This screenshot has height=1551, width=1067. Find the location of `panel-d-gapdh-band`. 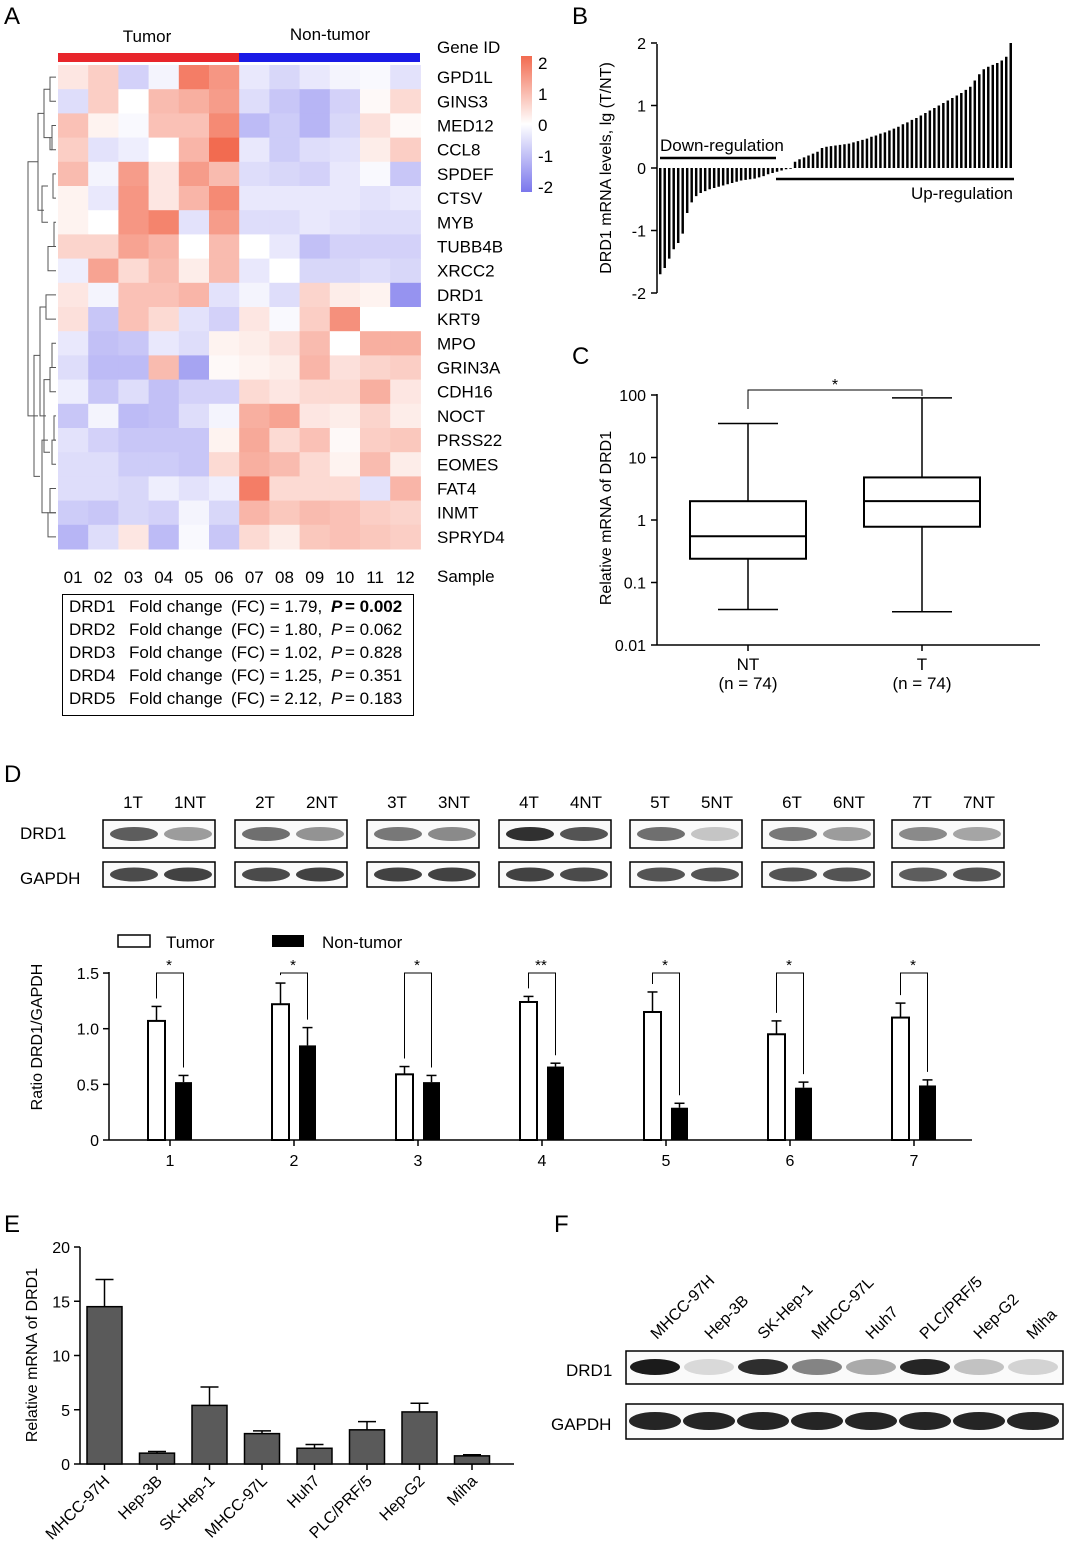

panel-d-gapdh-band is located at coordinates (661, 874).